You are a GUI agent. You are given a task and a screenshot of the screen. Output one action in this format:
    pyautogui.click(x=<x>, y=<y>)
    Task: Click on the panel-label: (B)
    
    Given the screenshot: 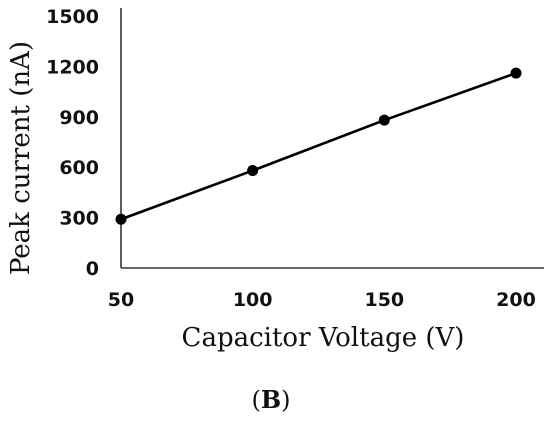 What is the action you would take?
    pyautogui.click(x=270, y=399)
    